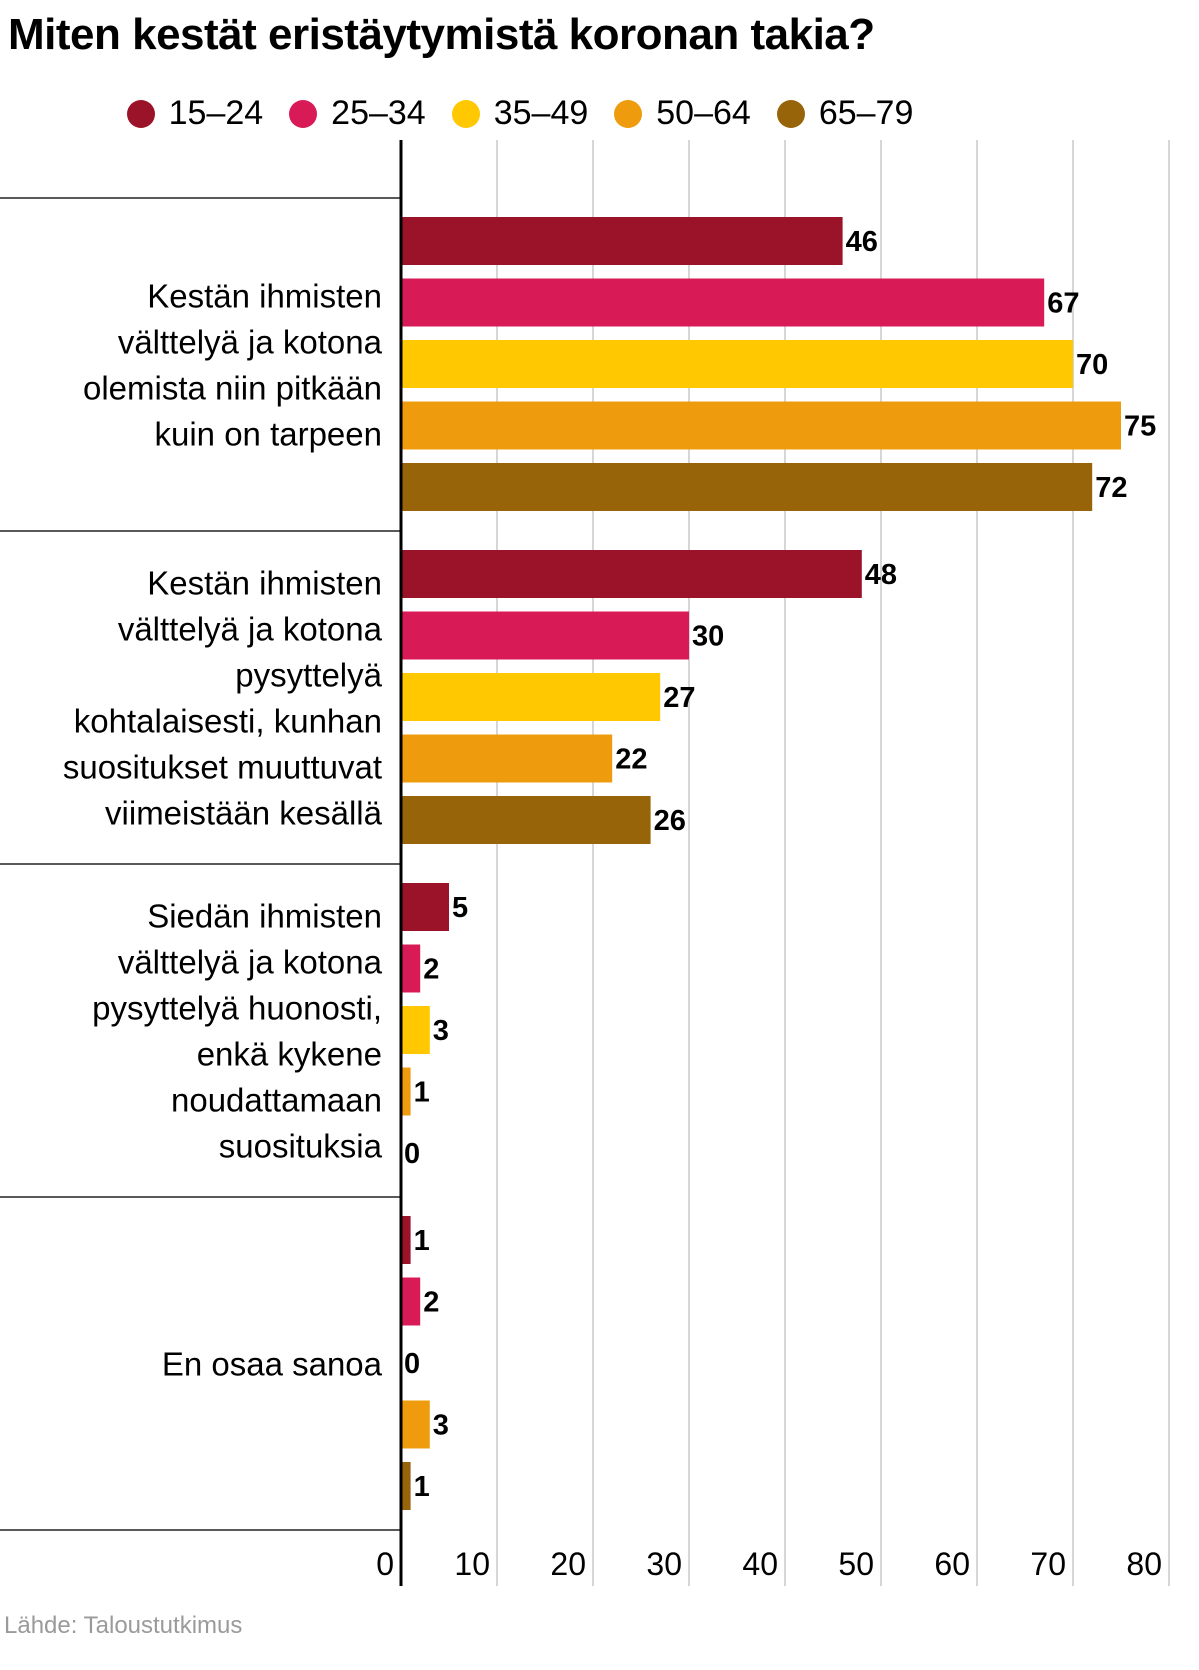 The height and width of the screenshot is (1670, 1199). I want to click on value-label: 46, so click(862, 242).